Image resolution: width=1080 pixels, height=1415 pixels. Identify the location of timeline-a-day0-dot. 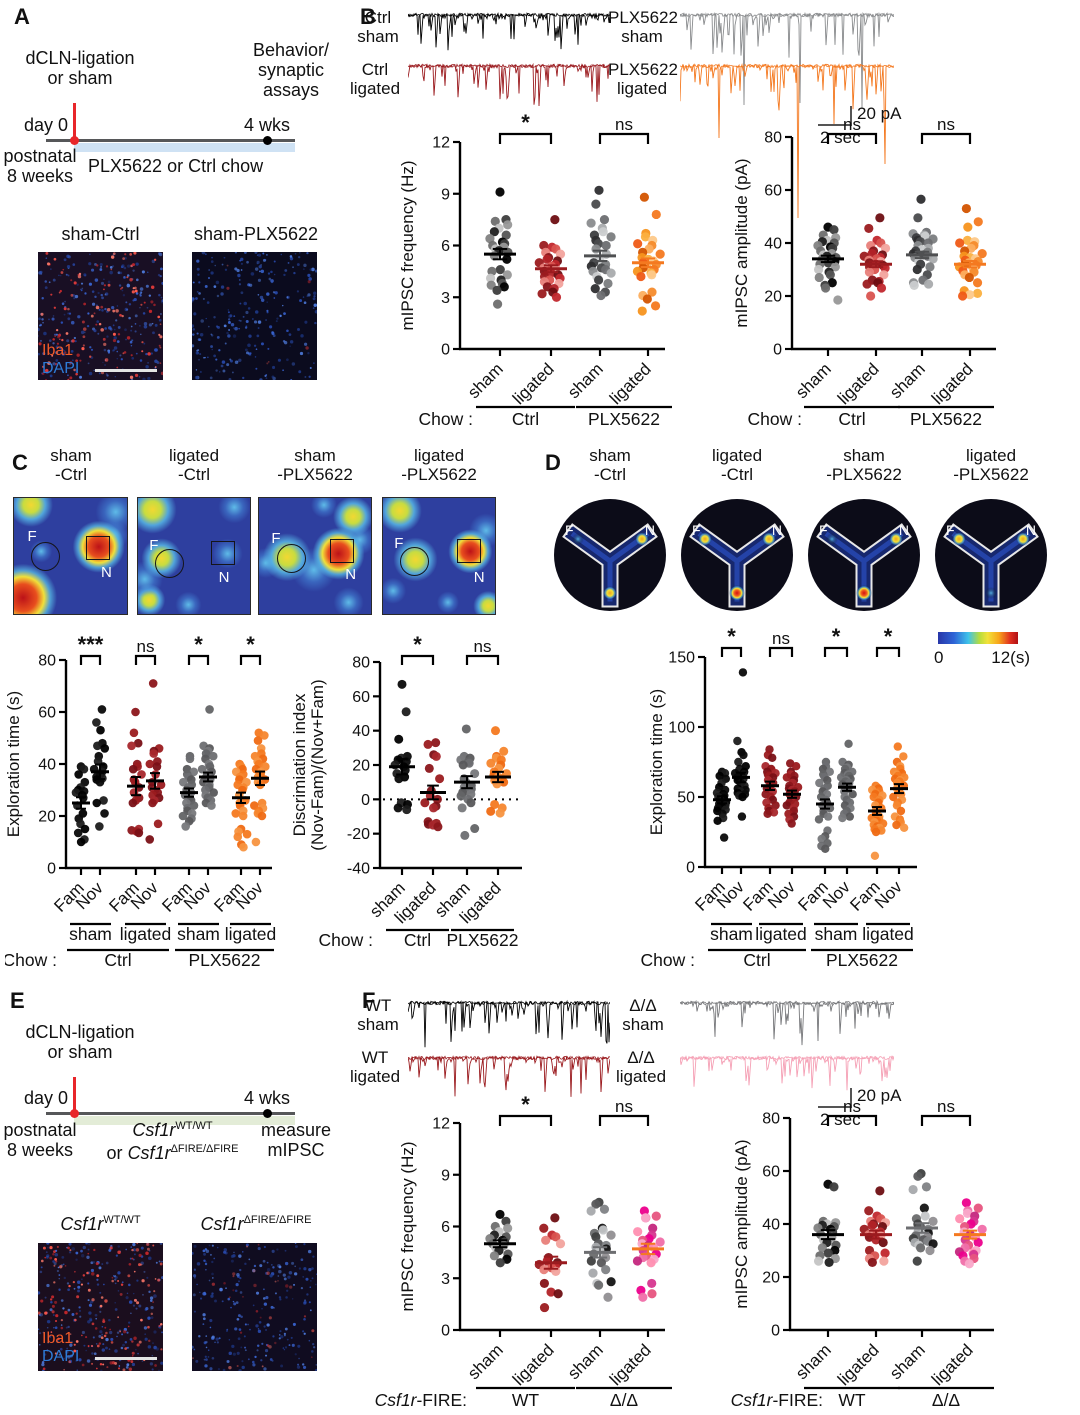
(74, 140).